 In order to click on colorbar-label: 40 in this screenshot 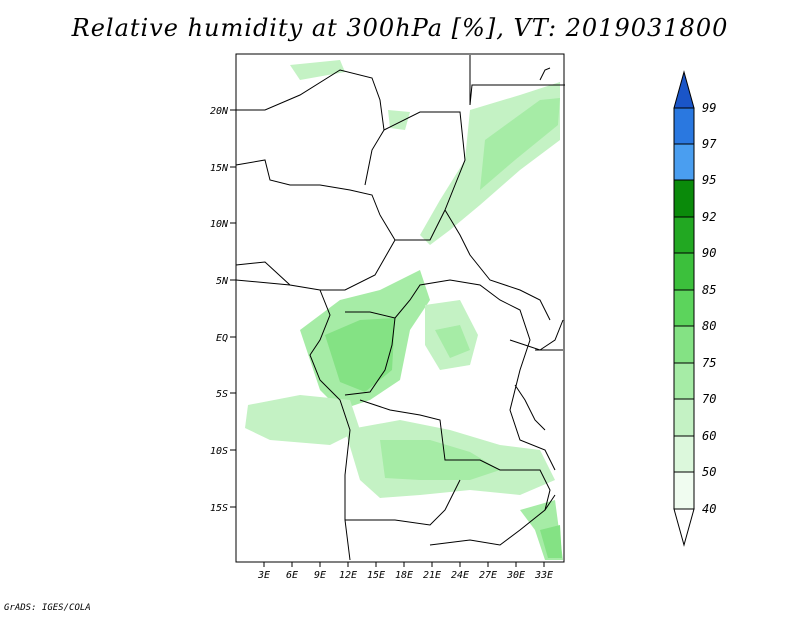, I will do `click(709, 509)`.